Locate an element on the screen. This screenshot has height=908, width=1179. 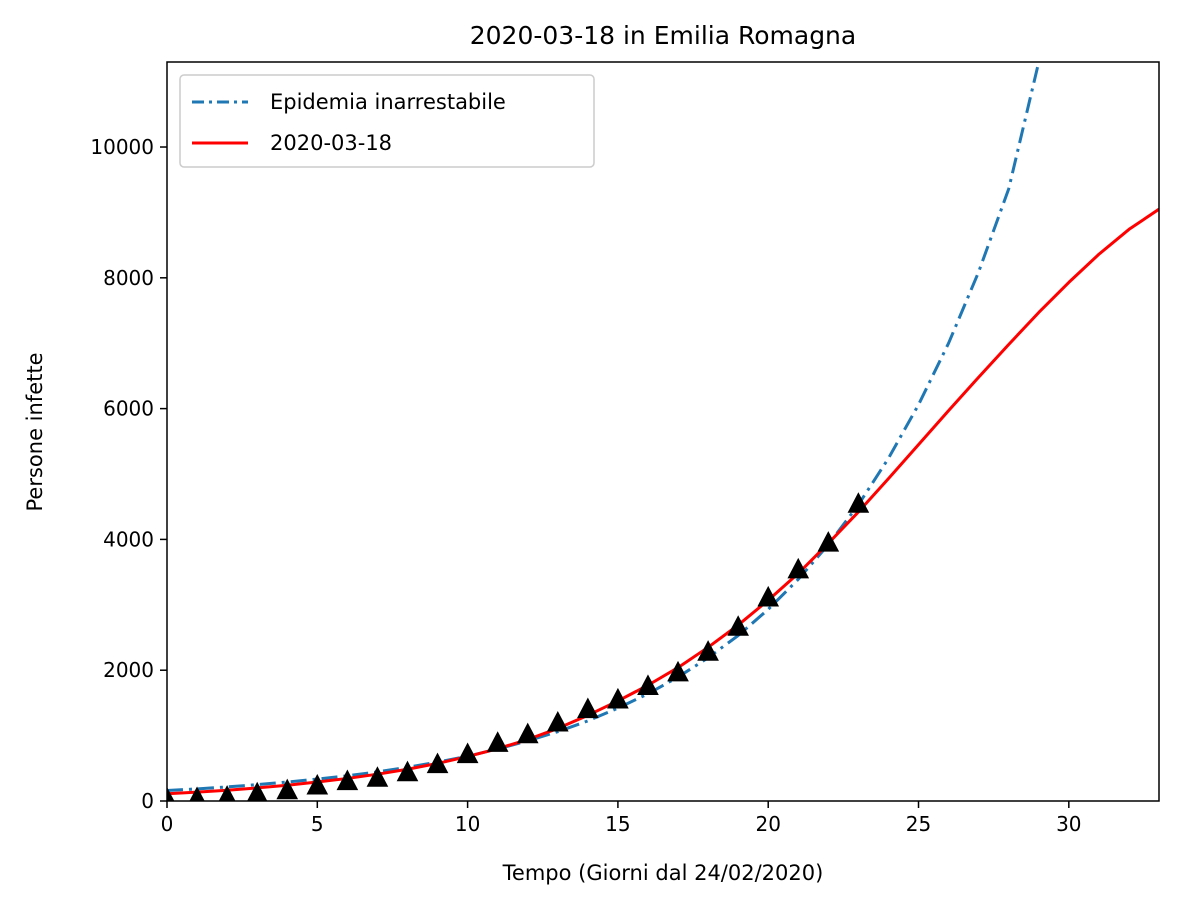
x-tick-label: 20 is located at coordinates (767, 824).